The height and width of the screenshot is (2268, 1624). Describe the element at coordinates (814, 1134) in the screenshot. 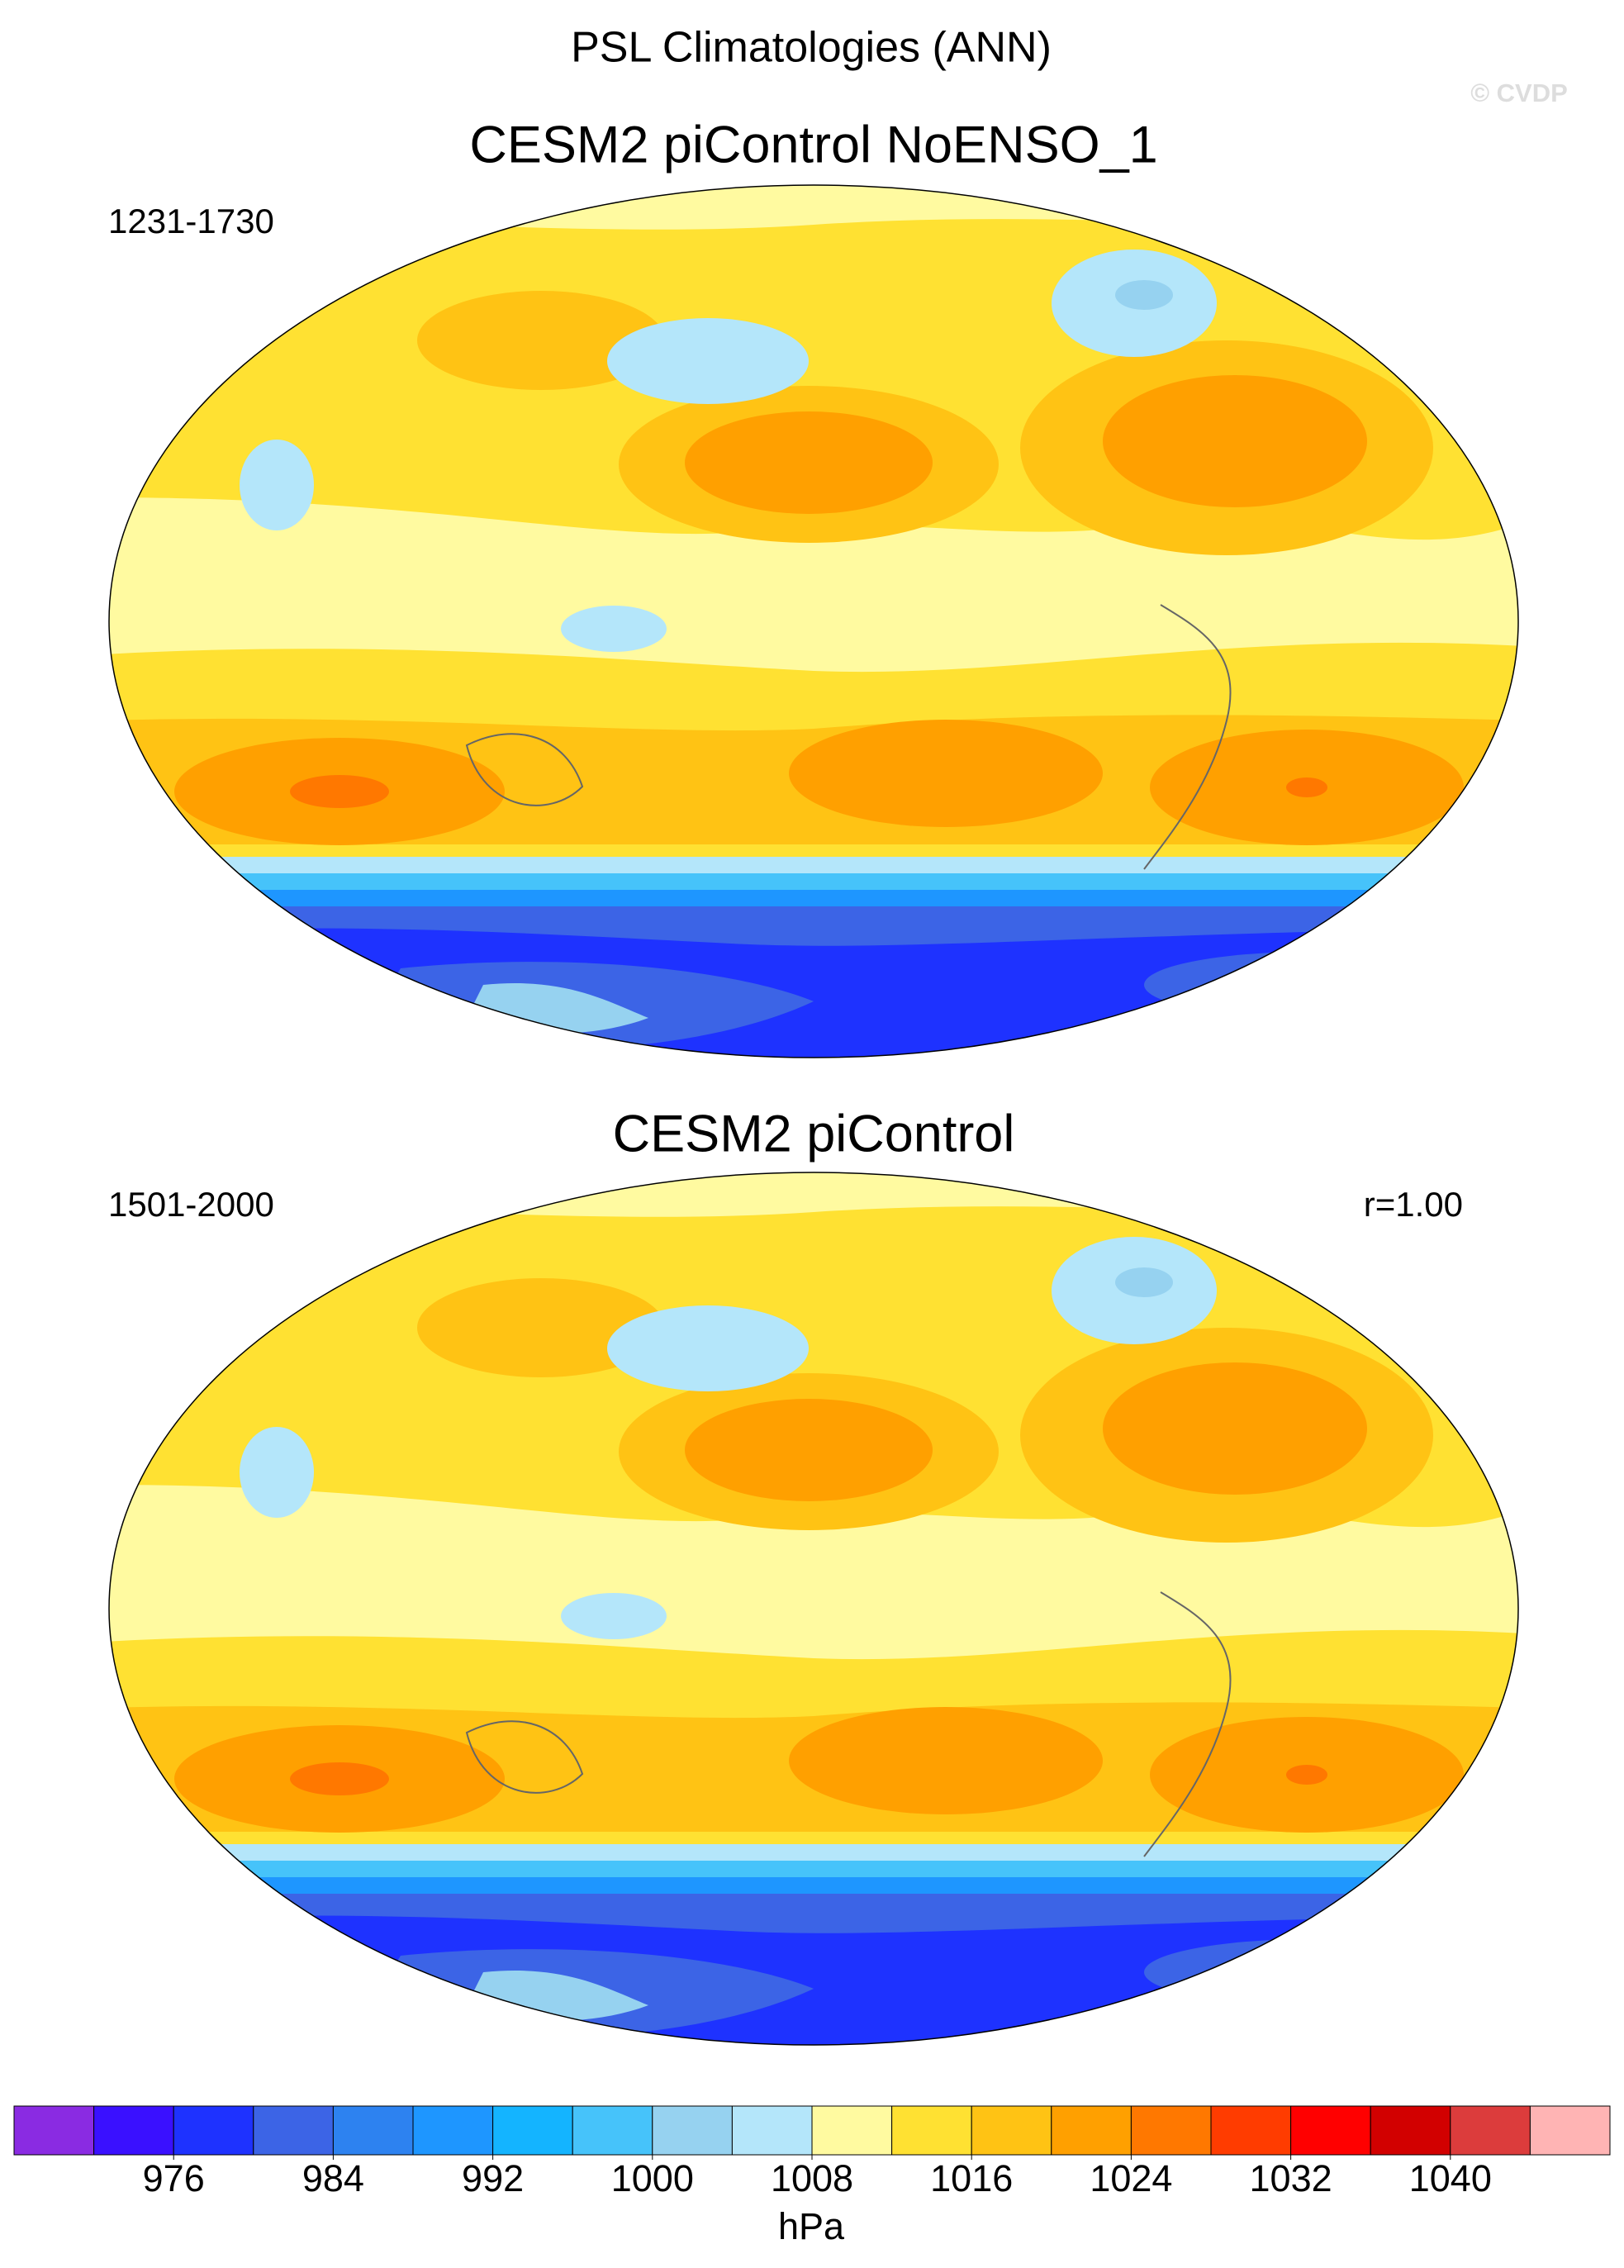

I see `panel-title: CESM2 piControl` at that location.